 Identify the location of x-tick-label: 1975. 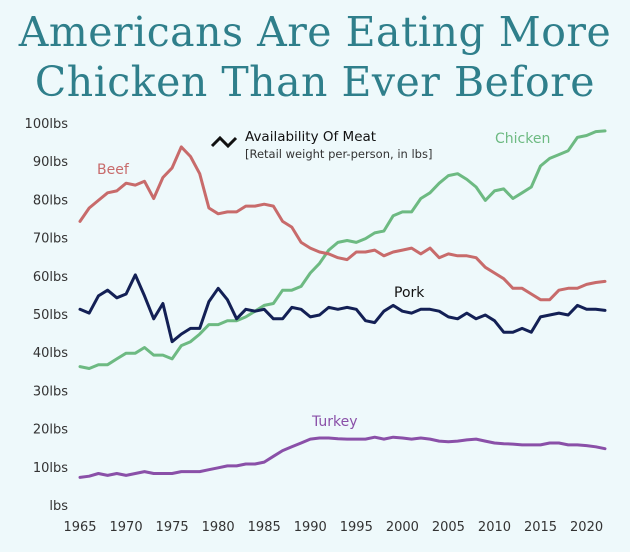
(172, 527).